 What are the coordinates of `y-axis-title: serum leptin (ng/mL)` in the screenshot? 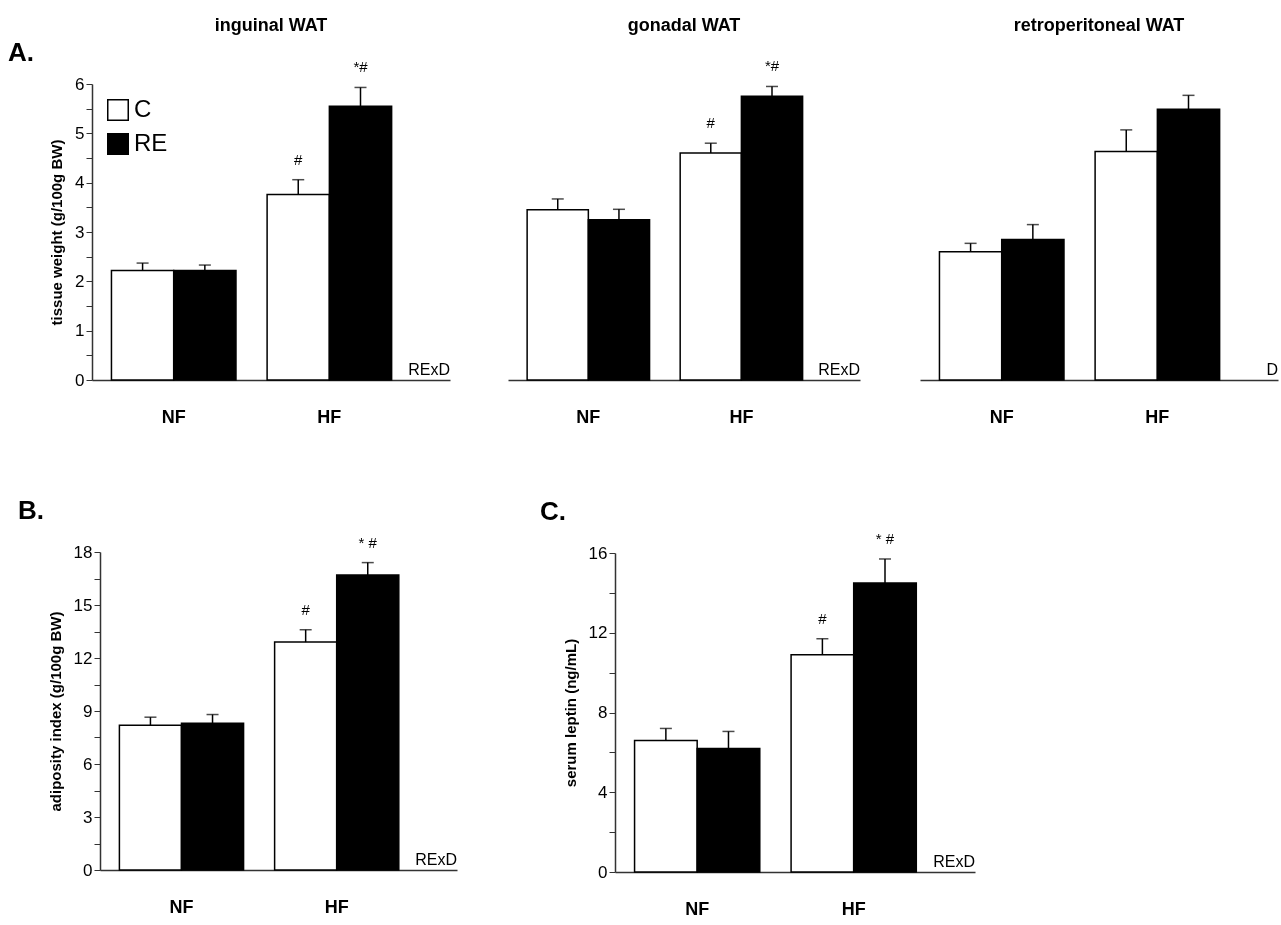 It's located at (570, 713).